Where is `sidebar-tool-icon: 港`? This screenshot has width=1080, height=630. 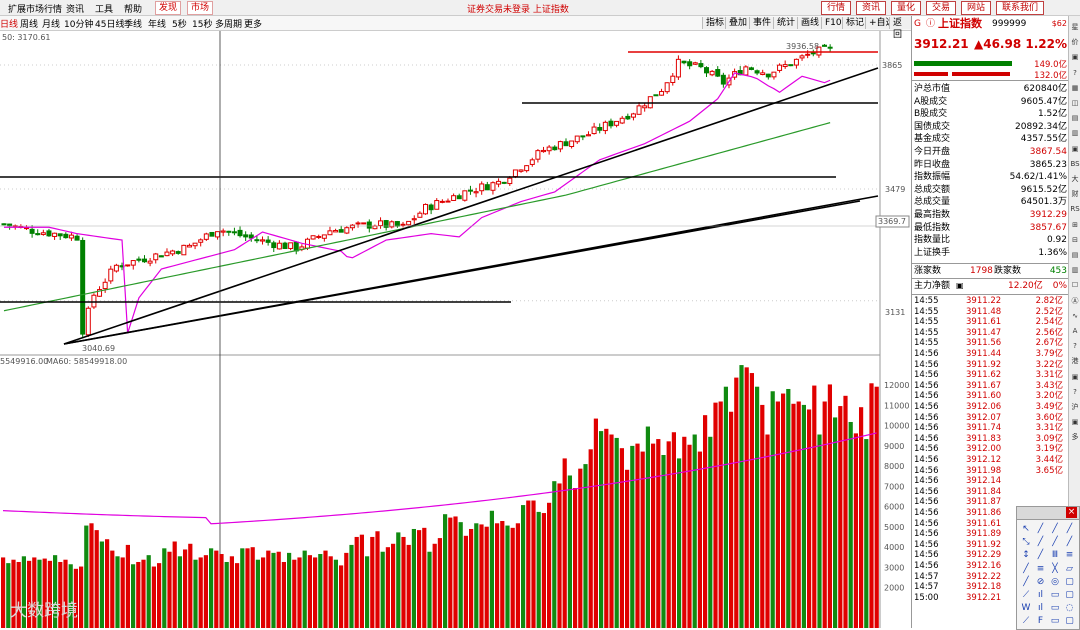
sidebar-tool-icon: 港 is located at coordinates (1075, 361).